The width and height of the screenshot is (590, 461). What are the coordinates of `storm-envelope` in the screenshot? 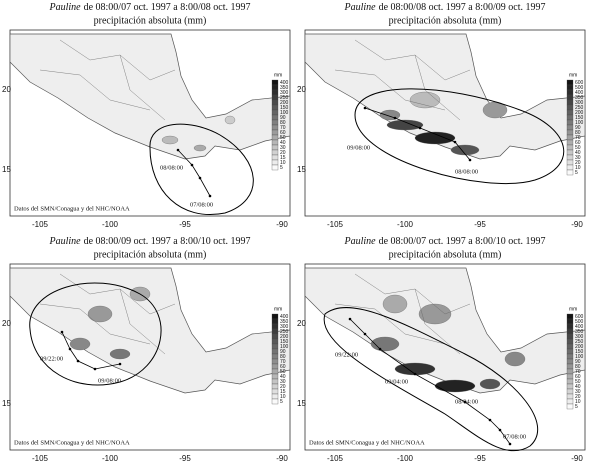 It's located at (95, 334).